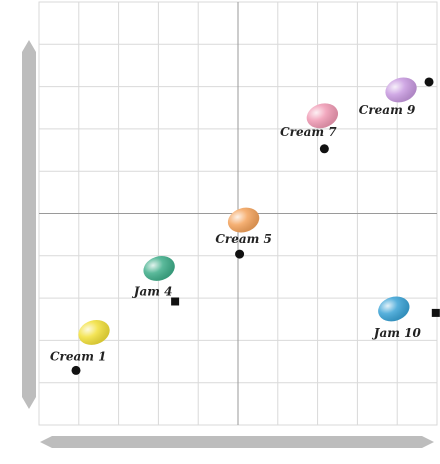 The image size is (440, 464). I want to click on point-label: Jam 4, so click(152, 291).